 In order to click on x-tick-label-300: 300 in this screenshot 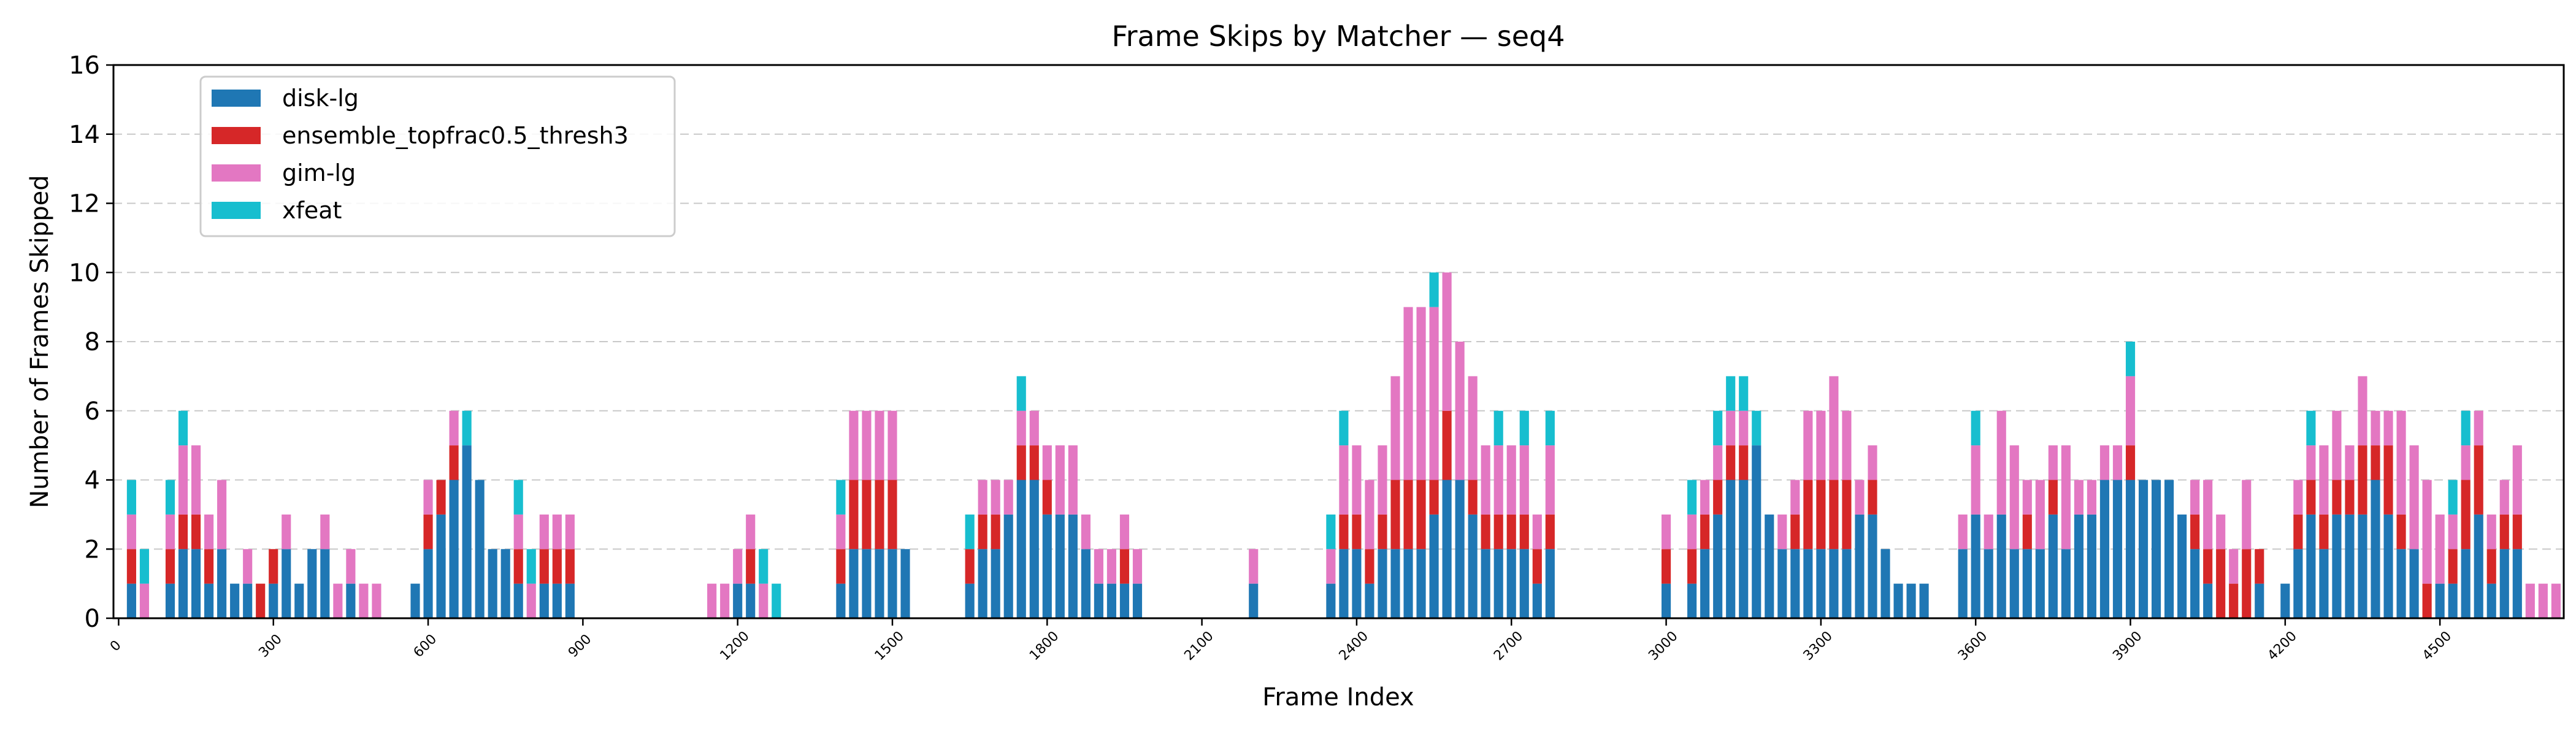, I will do `click(270, 646)`.